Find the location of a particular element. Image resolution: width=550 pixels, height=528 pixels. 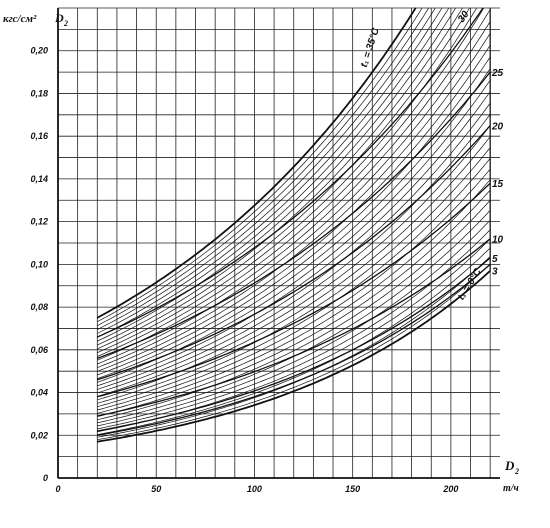

curve-label-5: 5 is located at coordinates (495, 259).